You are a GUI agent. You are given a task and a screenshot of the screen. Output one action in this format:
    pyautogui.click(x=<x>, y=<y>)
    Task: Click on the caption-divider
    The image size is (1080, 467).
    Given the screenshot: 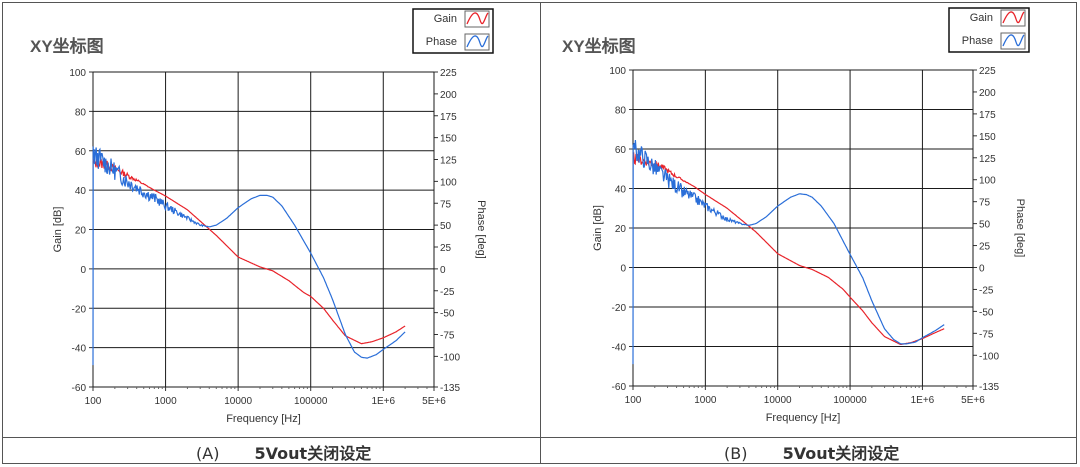 What is the action you would take?
    pyautogui.click(x=539, y=437)
    